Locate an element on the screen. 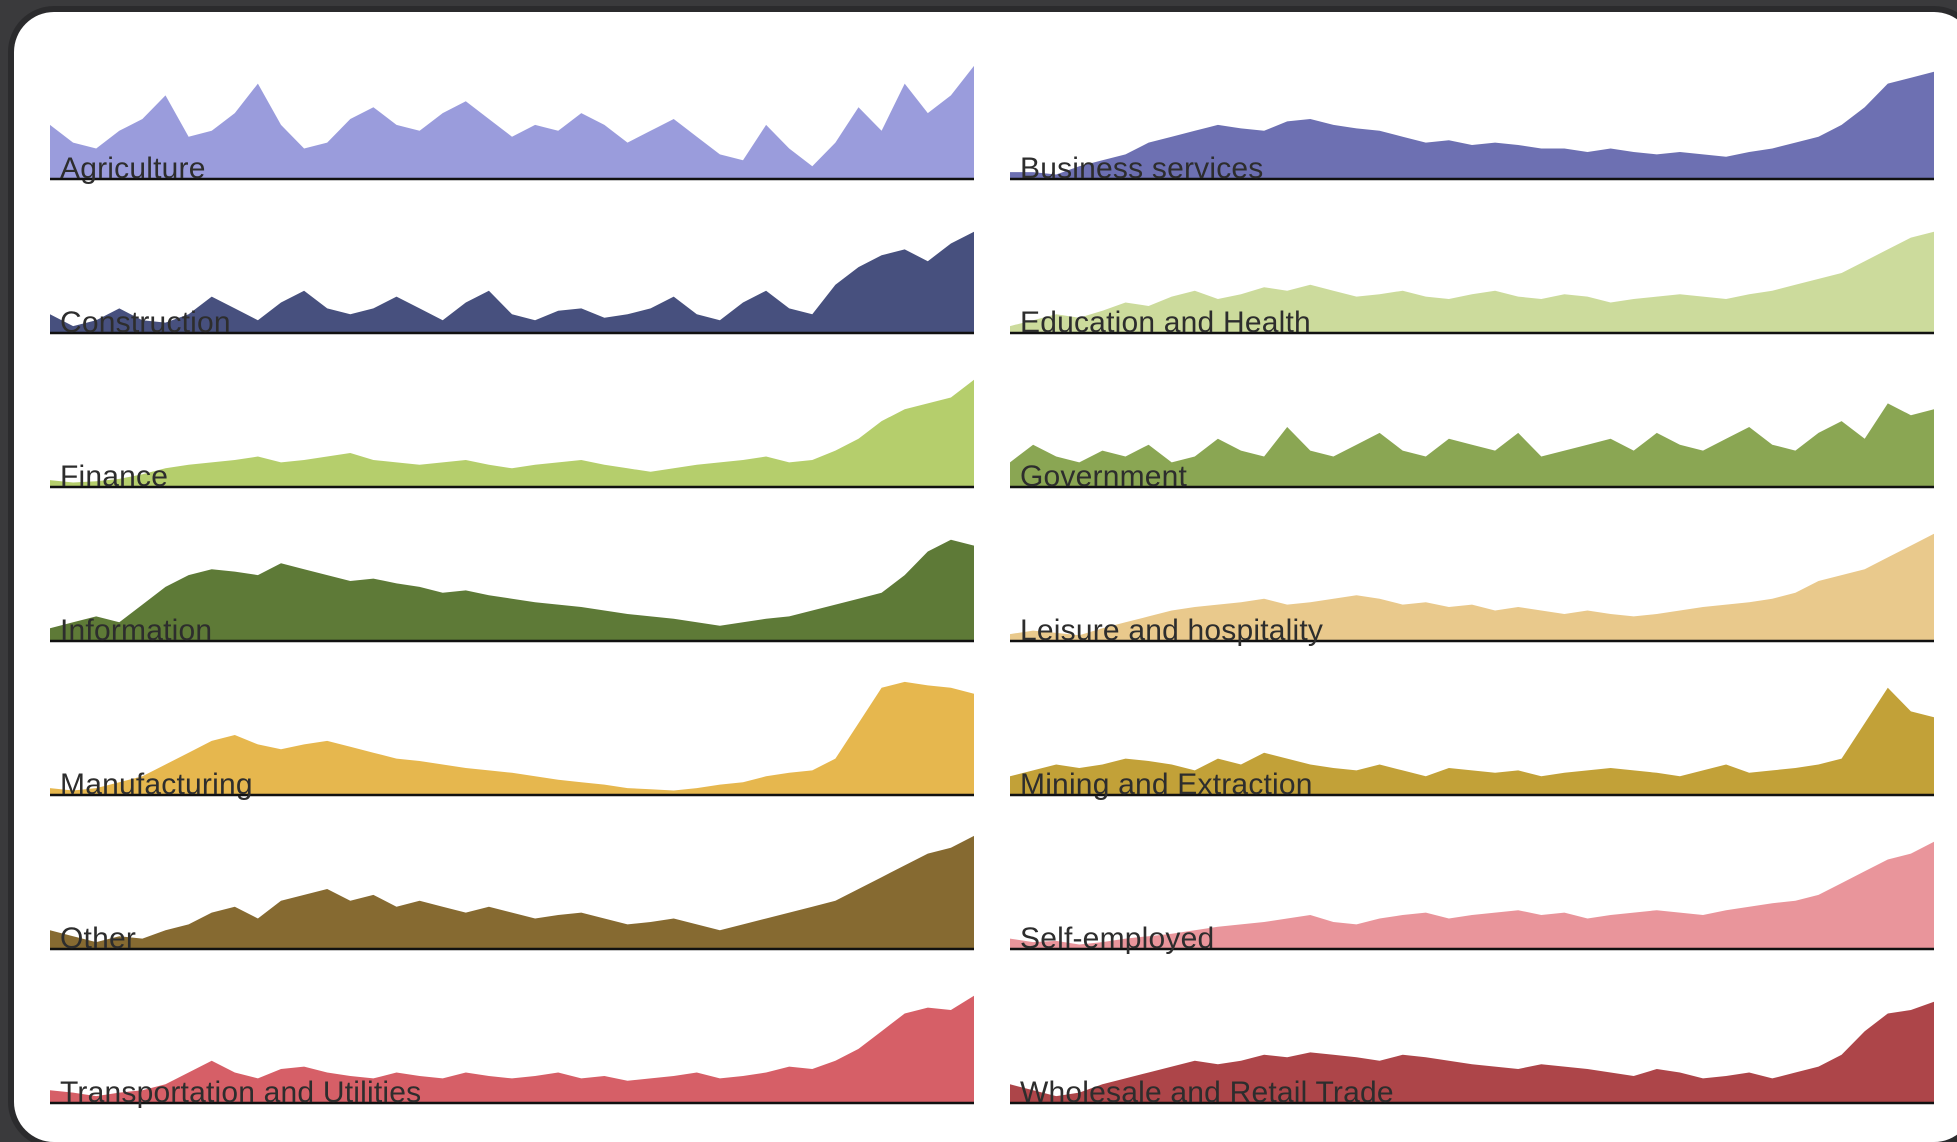  panel-self-employed: Self-employed is located at coordinates (1472, 897).